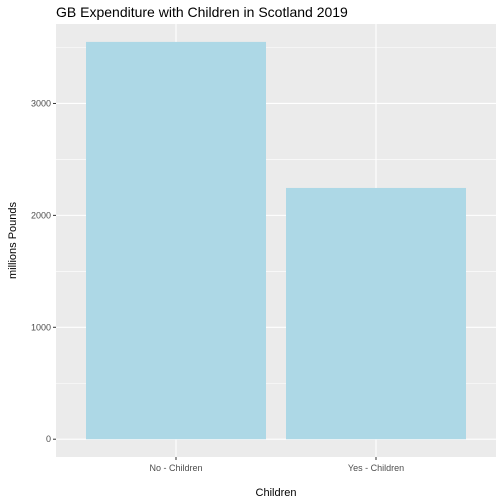 This screenshot has width=504, height=504. What do you see at coordinates (175, 468) in the screenshot?
I see `x-tick-label: No - Children` at bounding box center [175, 468].